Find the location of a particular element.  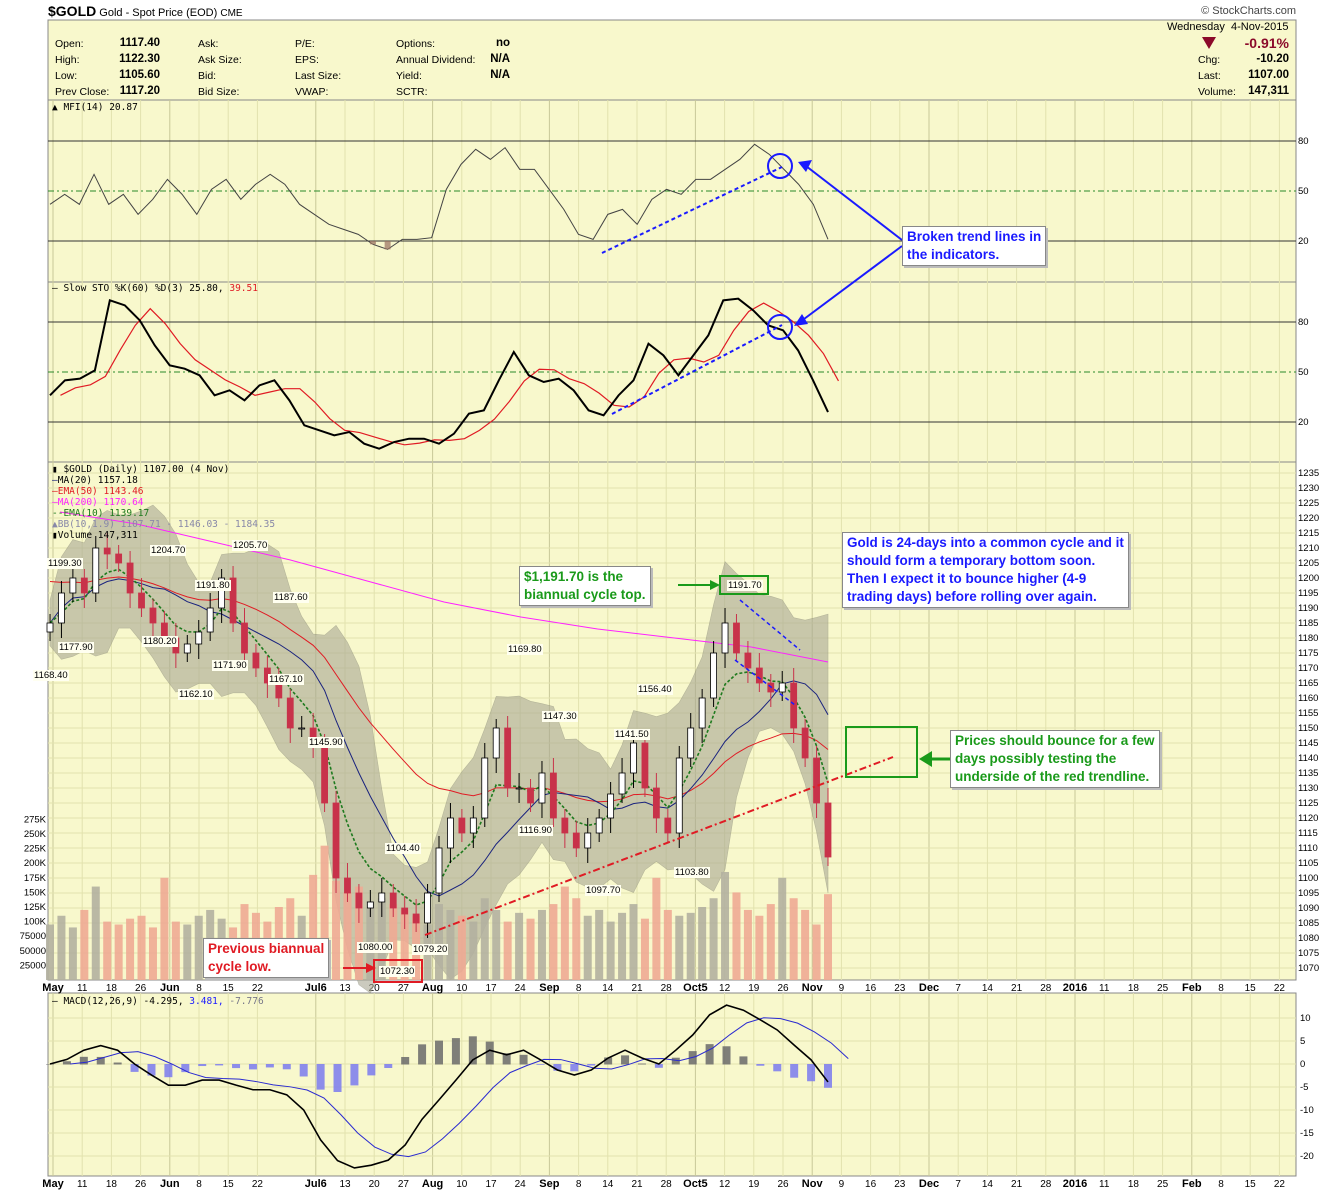

macd-tick-label: -20 is located at coordinates (1307, 1156).